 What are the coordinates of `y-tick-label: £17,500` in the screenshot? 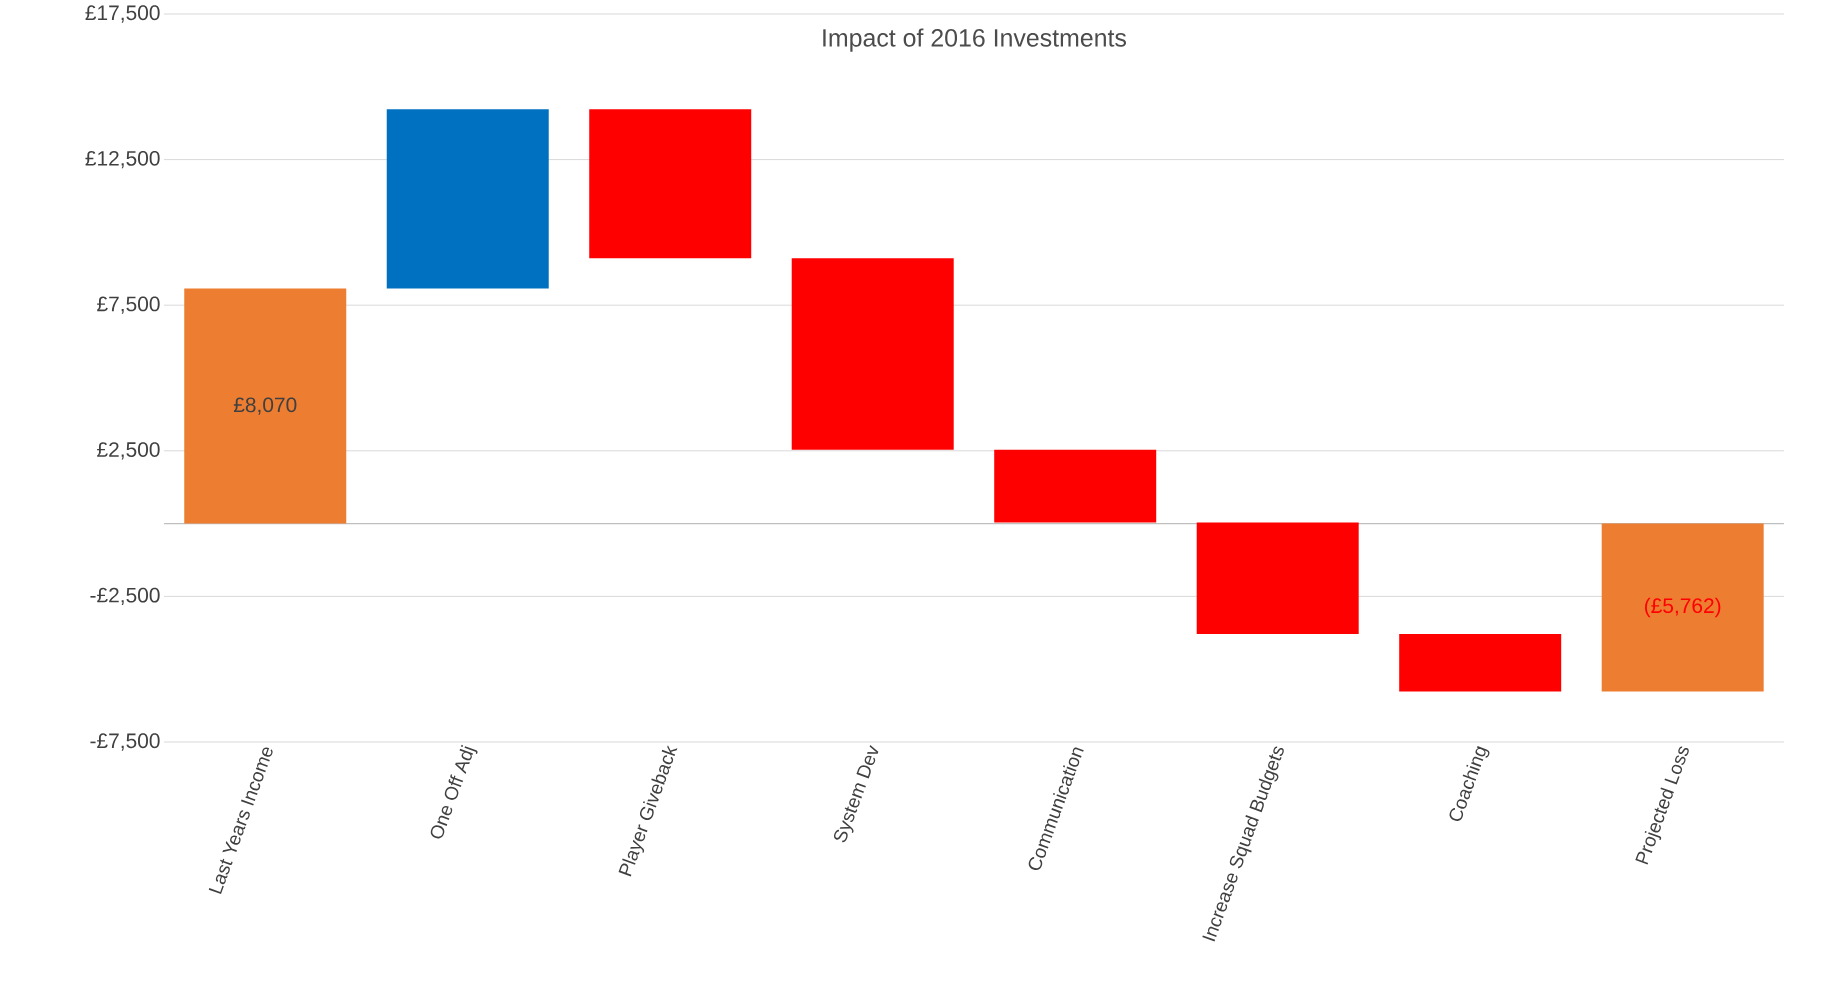 It's located at (122, 14).